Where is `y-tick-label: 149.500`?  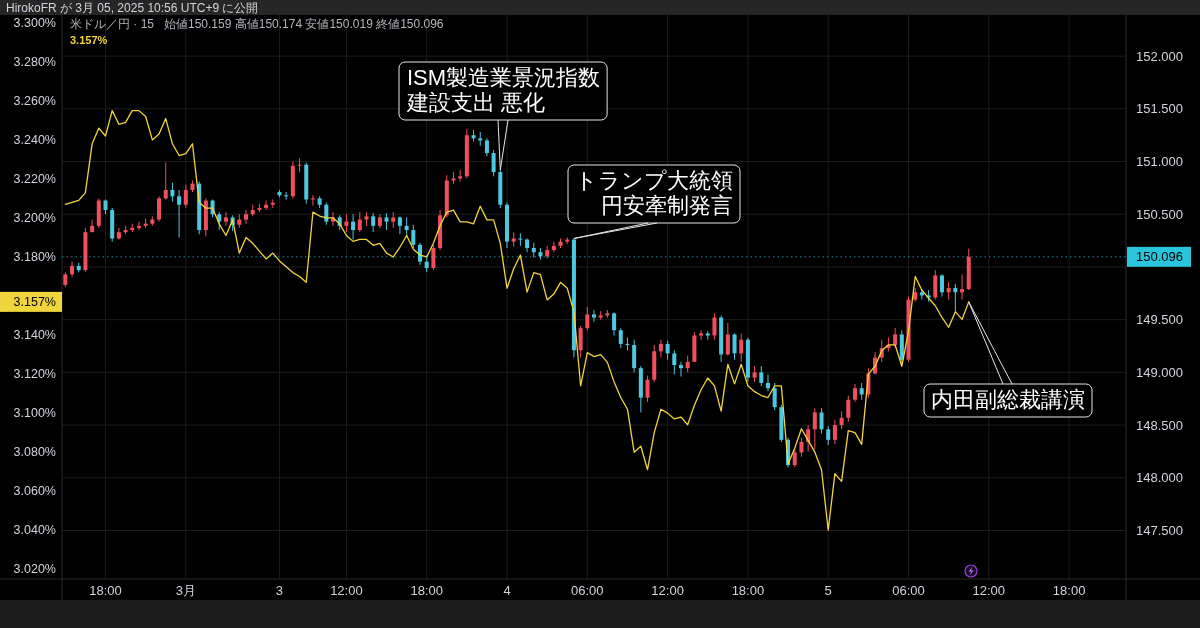
y-tick-label: 149.500 is located at coordinates (1159, 320).